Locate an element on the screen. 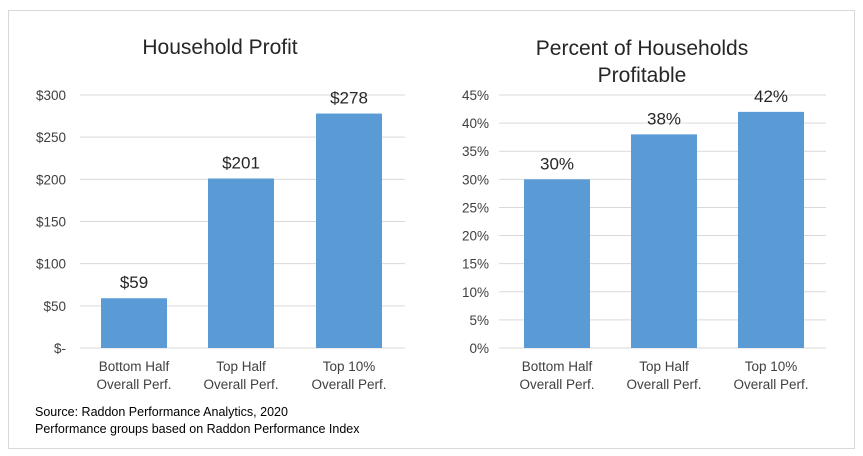 The image size is (863, 456). y-tick-label: 35% is located at coordinates (475, 151).